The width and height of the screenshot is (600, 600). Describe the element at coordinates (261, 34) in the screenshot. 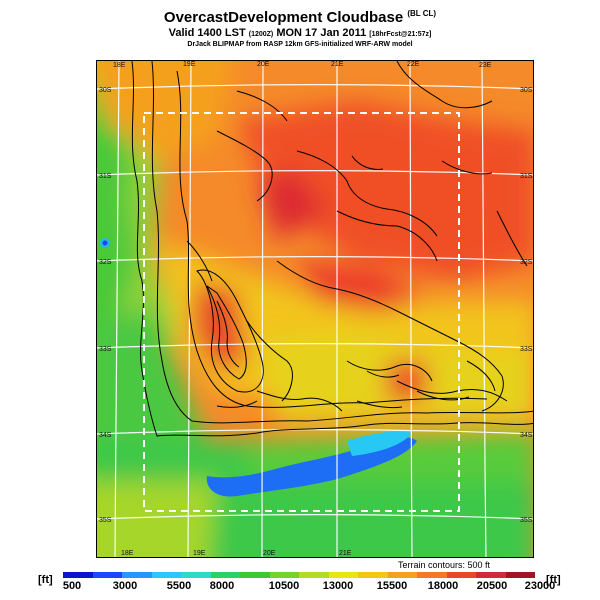

I see `valid-code: (1200Z)` at that location.